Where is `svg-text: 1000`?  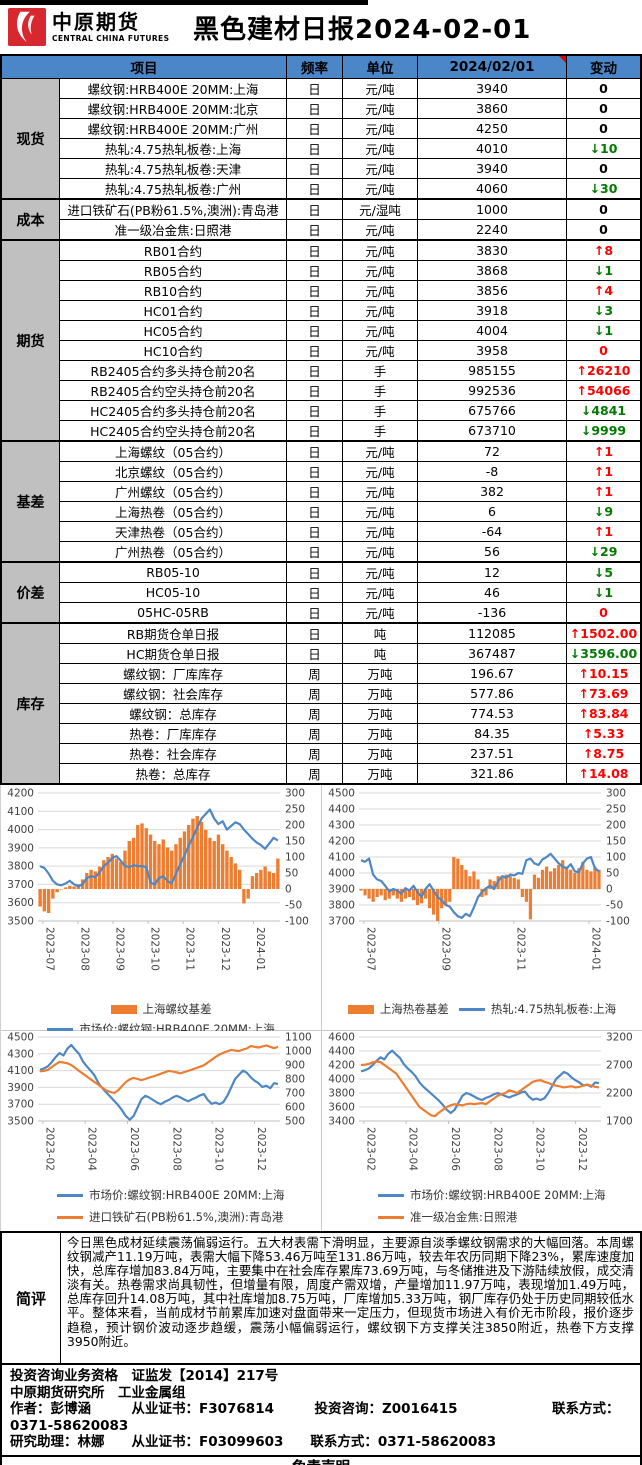
svg-text: 1000 is located at coordinates (298, 1052).